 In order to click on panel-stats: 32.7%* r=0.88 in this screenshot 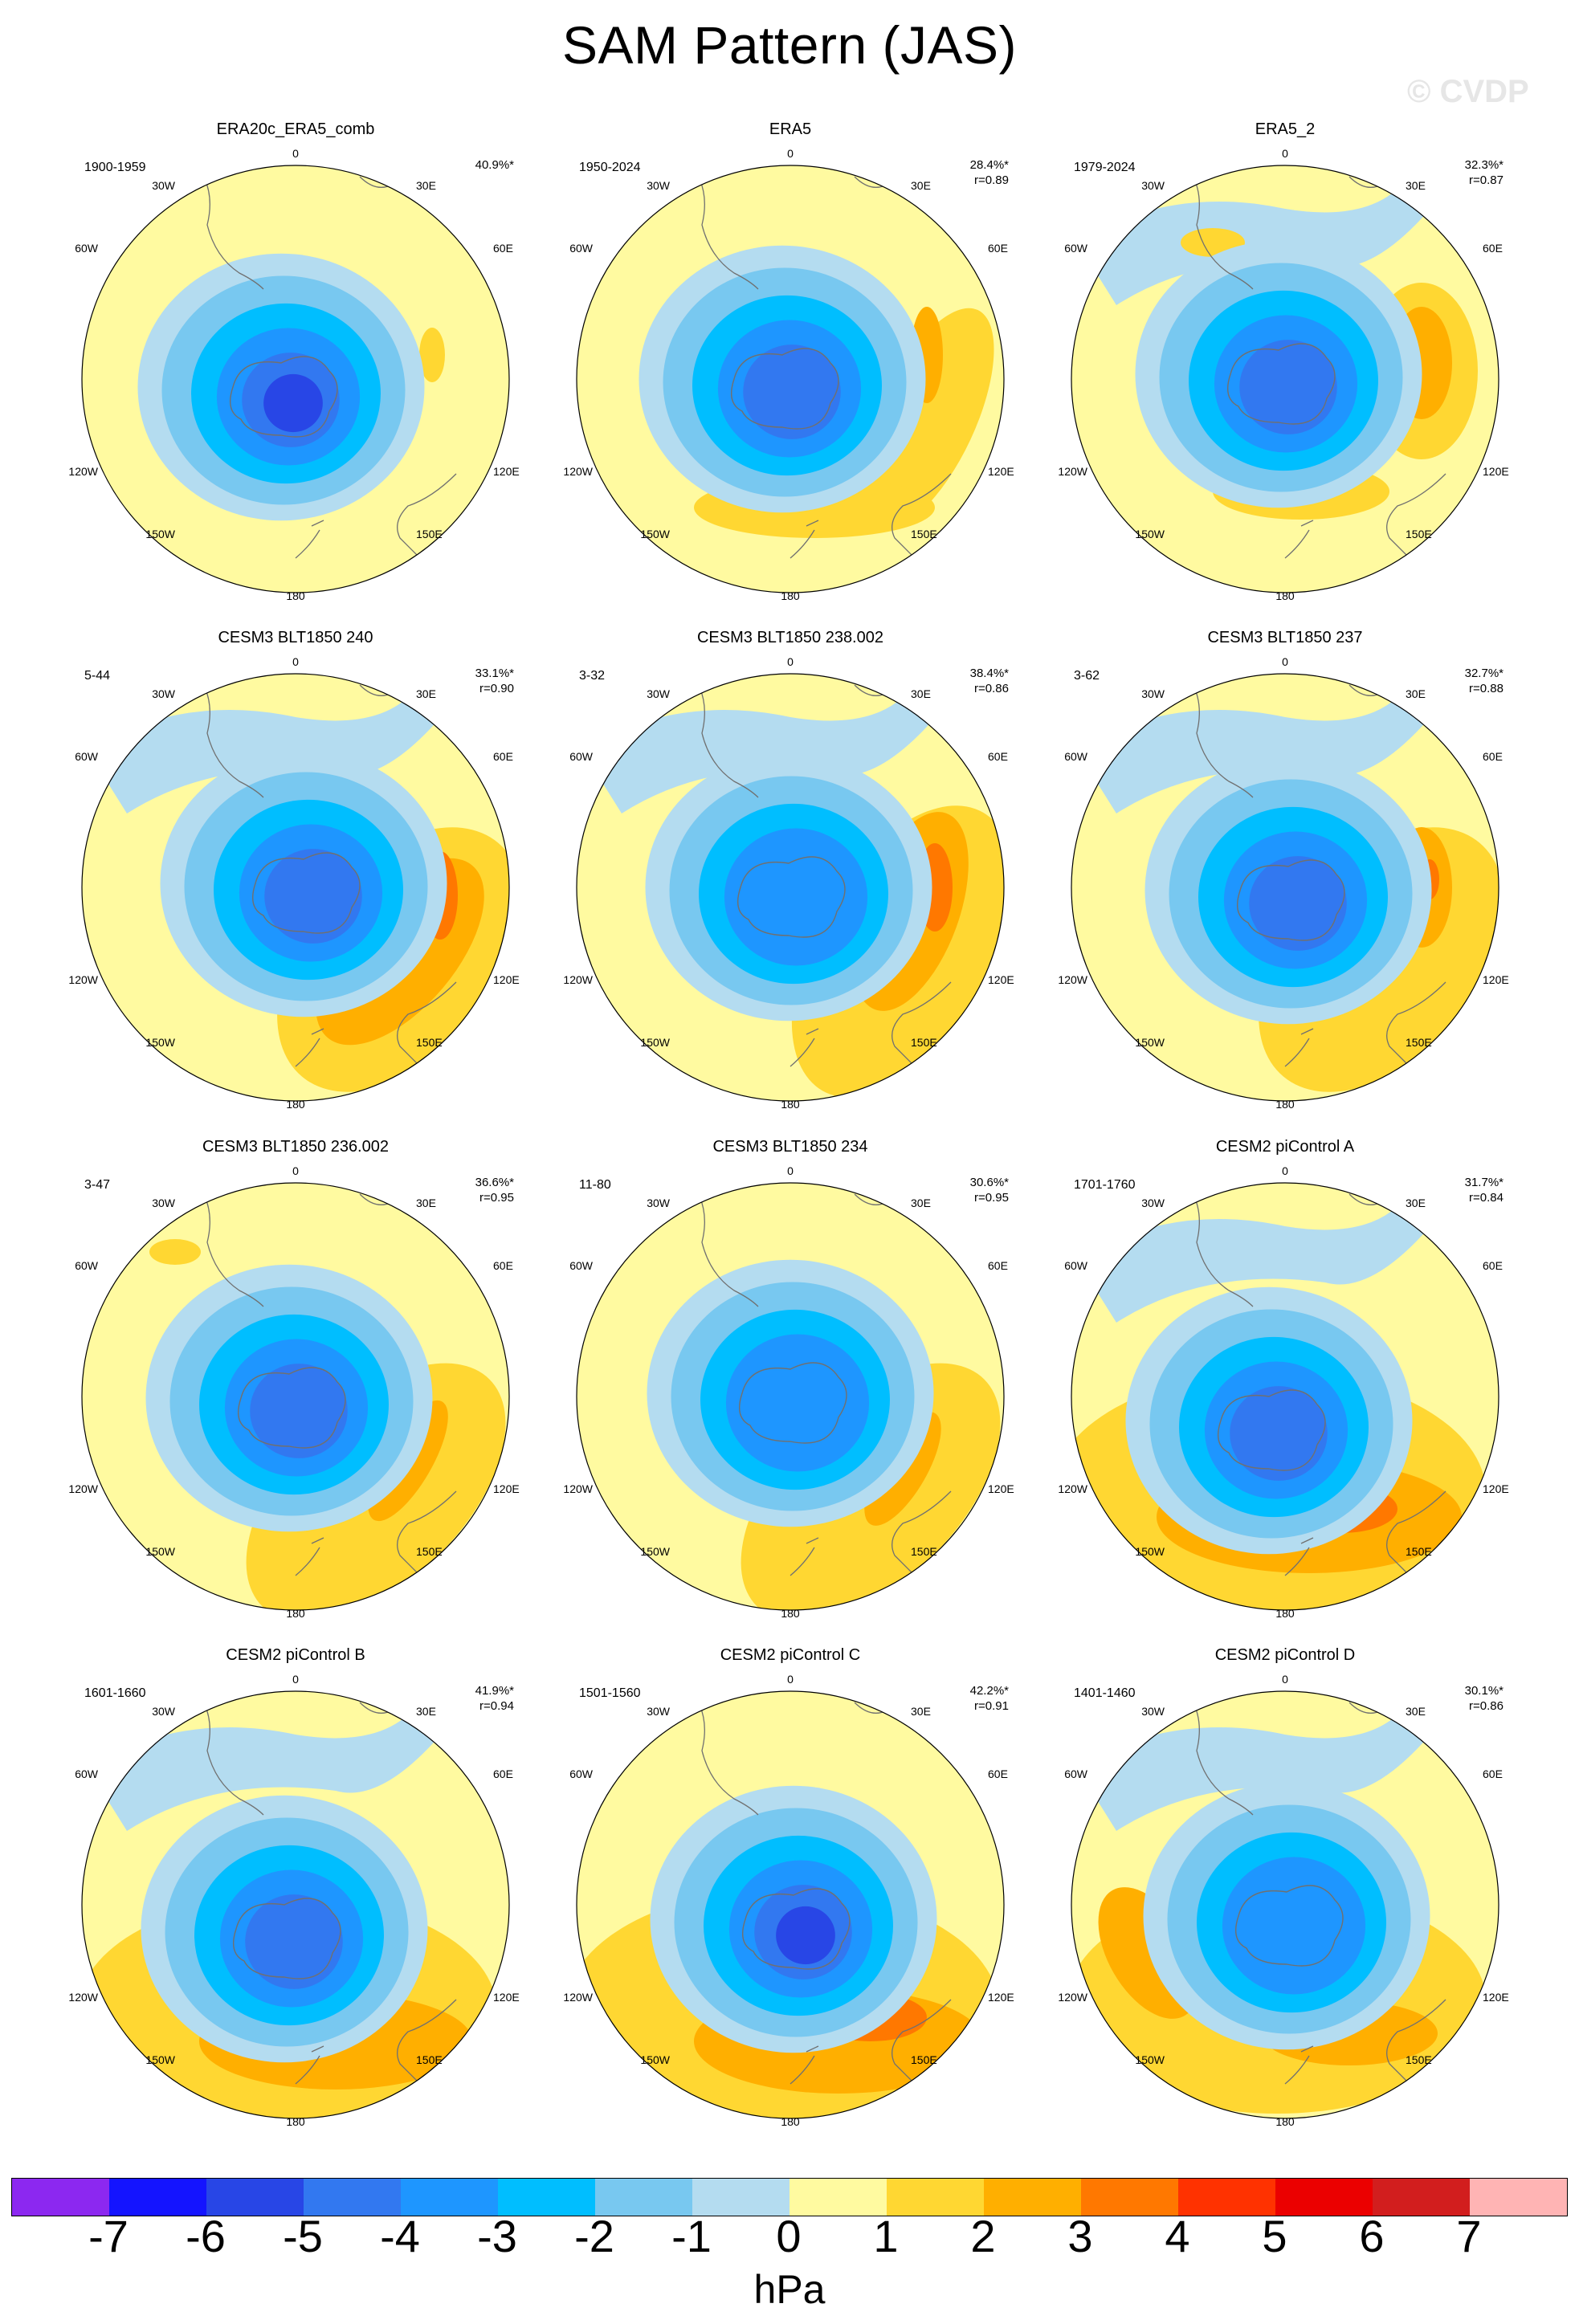, I will do `click(1484, 681)`.